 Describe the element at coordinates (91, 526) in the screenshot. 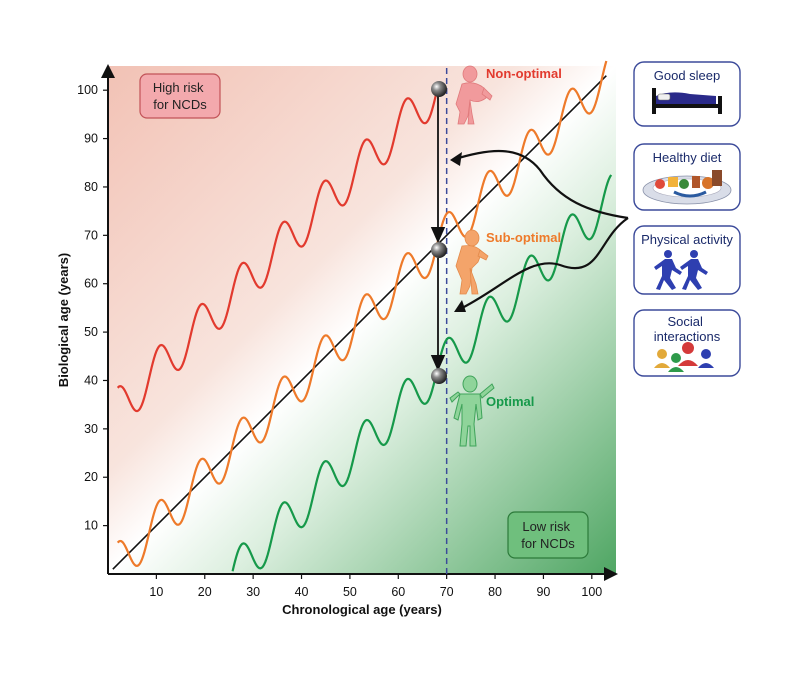

I see `y-tick-label: 10` at that location.